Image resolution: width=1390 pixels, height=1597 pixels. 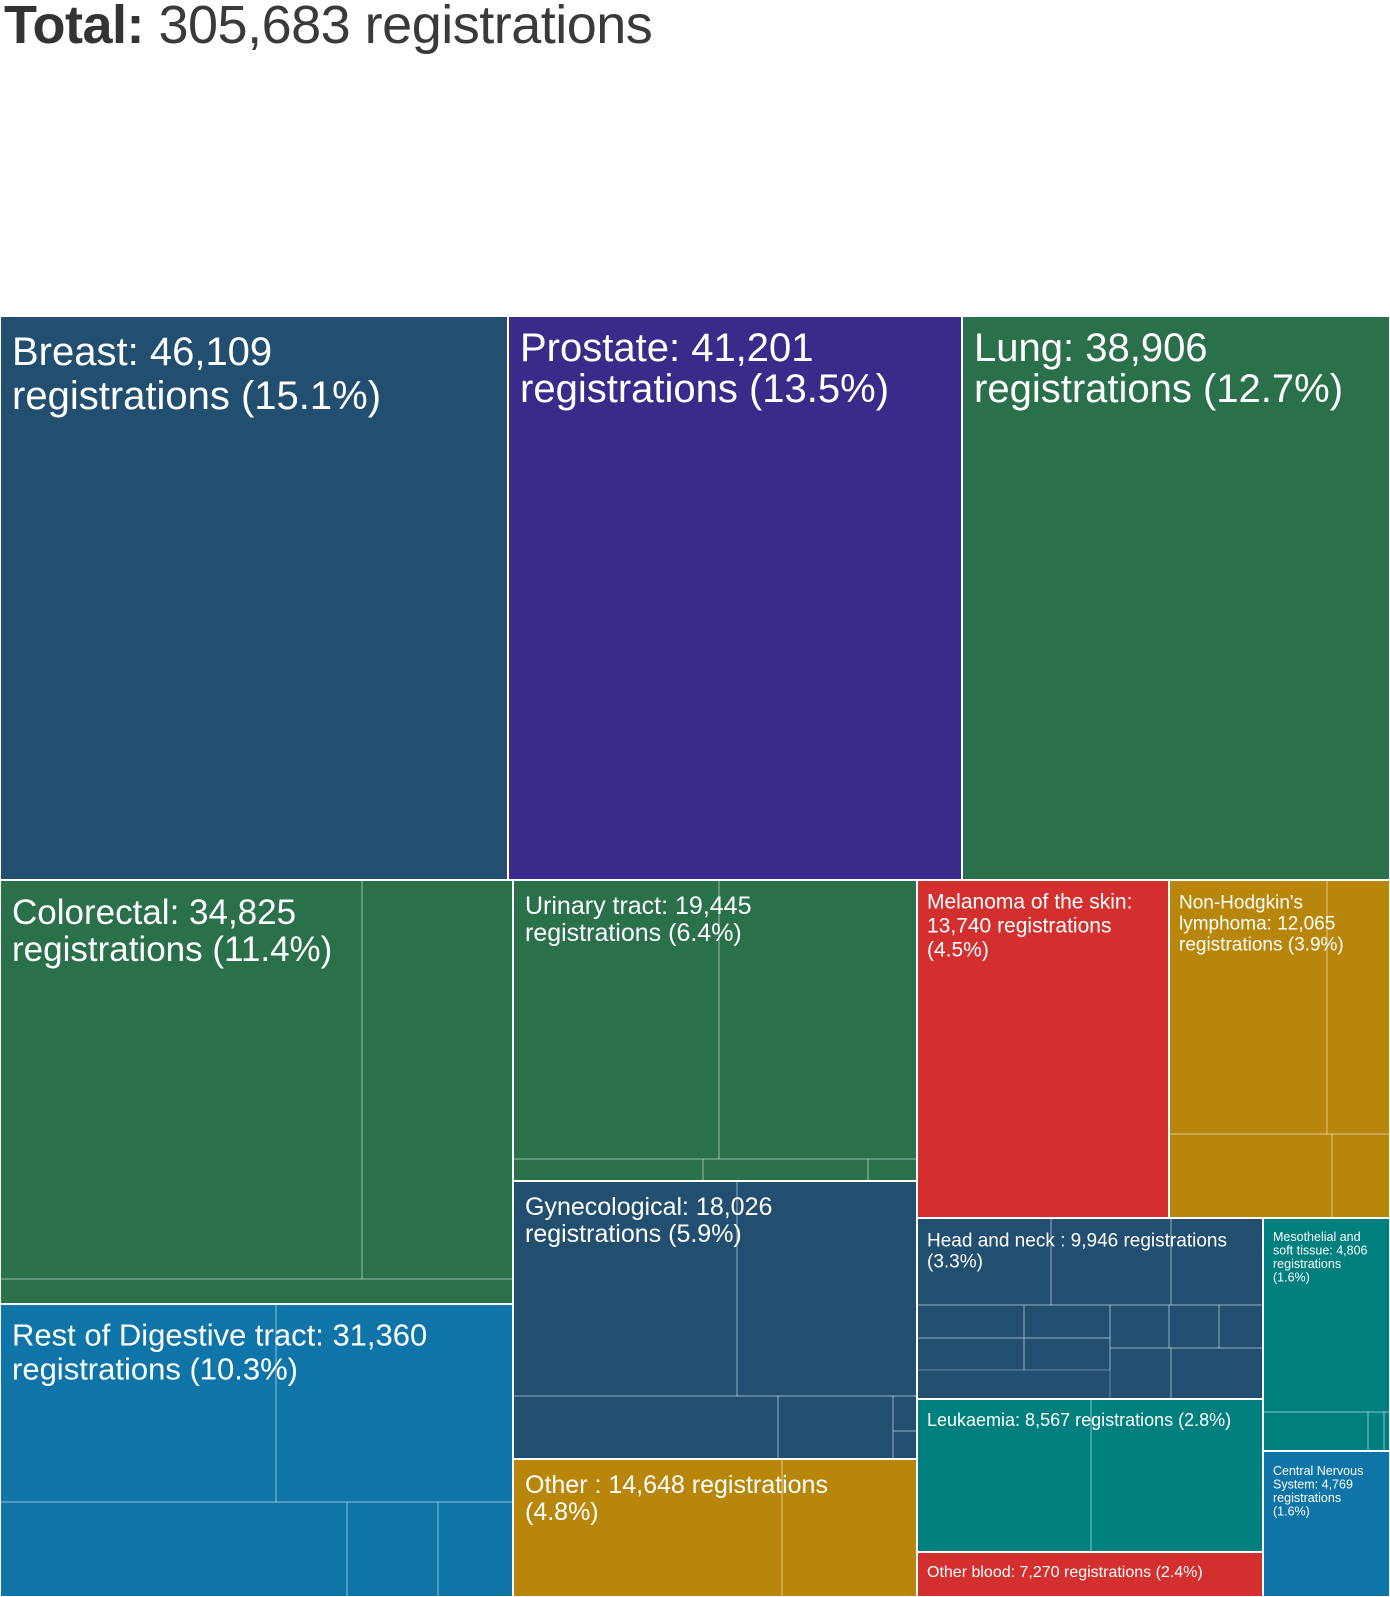 I want to click on treemap-rect-head-neck, so click(x=1090, y=1308).